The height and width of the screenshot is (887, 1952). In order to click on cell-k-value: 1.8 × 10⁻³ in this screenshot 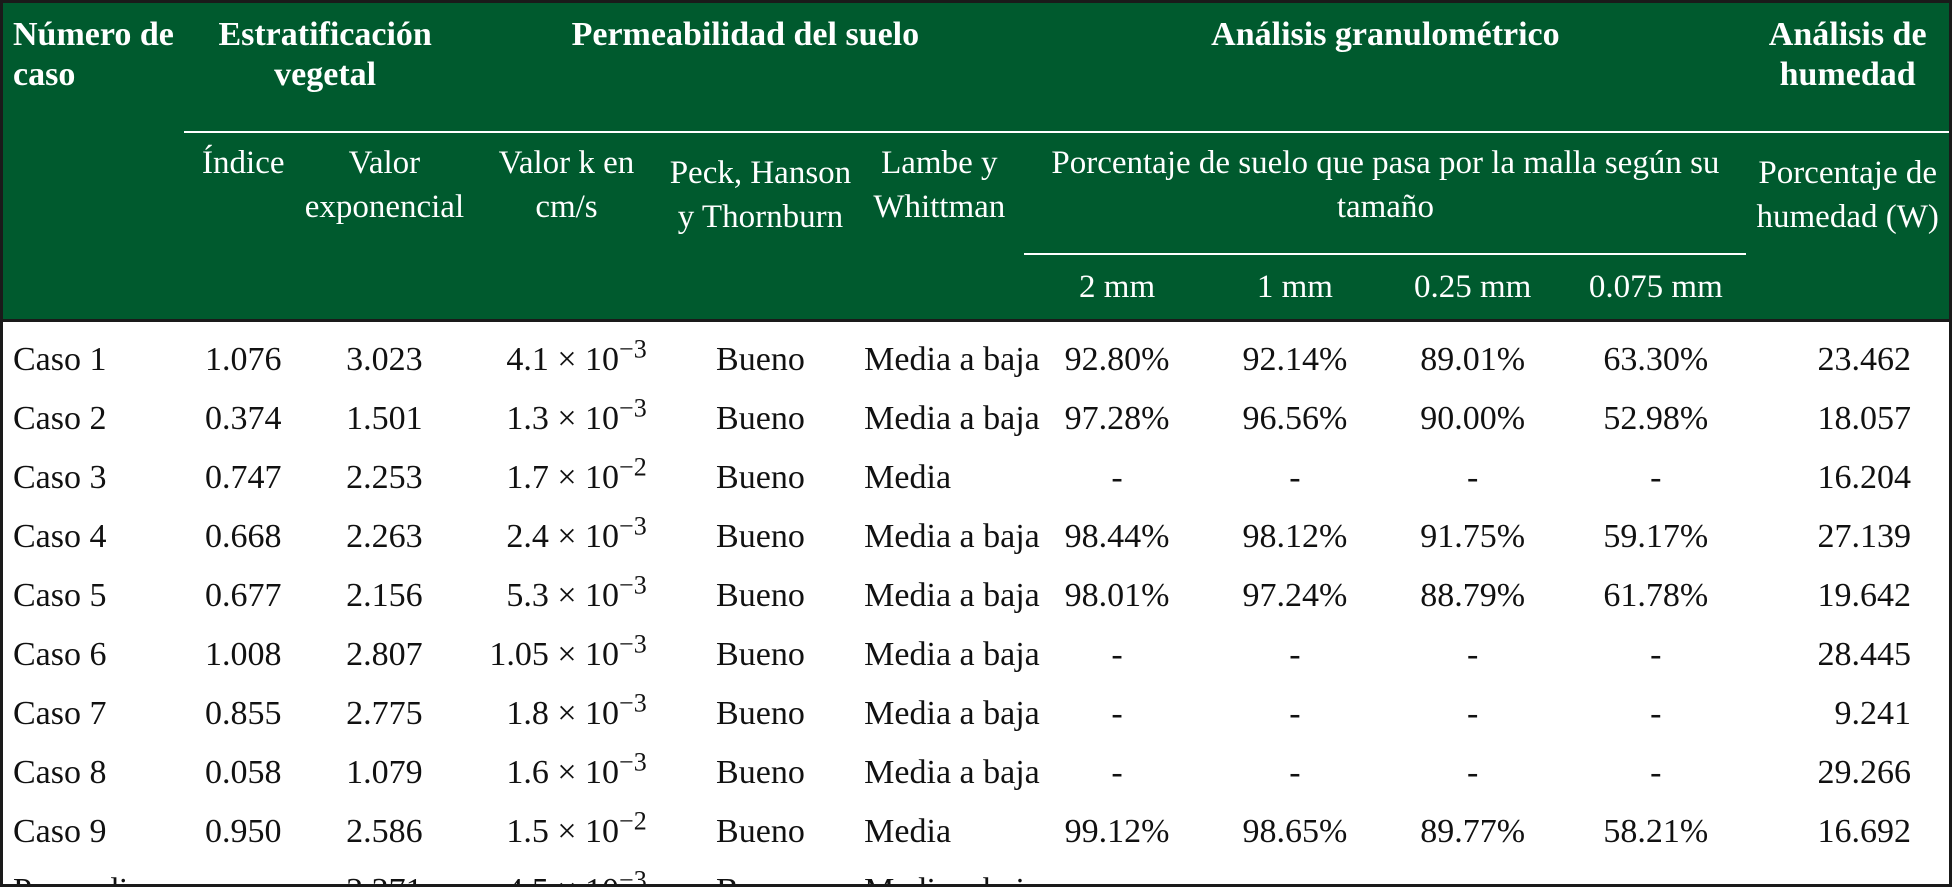, I will do `click(566, 713)`.